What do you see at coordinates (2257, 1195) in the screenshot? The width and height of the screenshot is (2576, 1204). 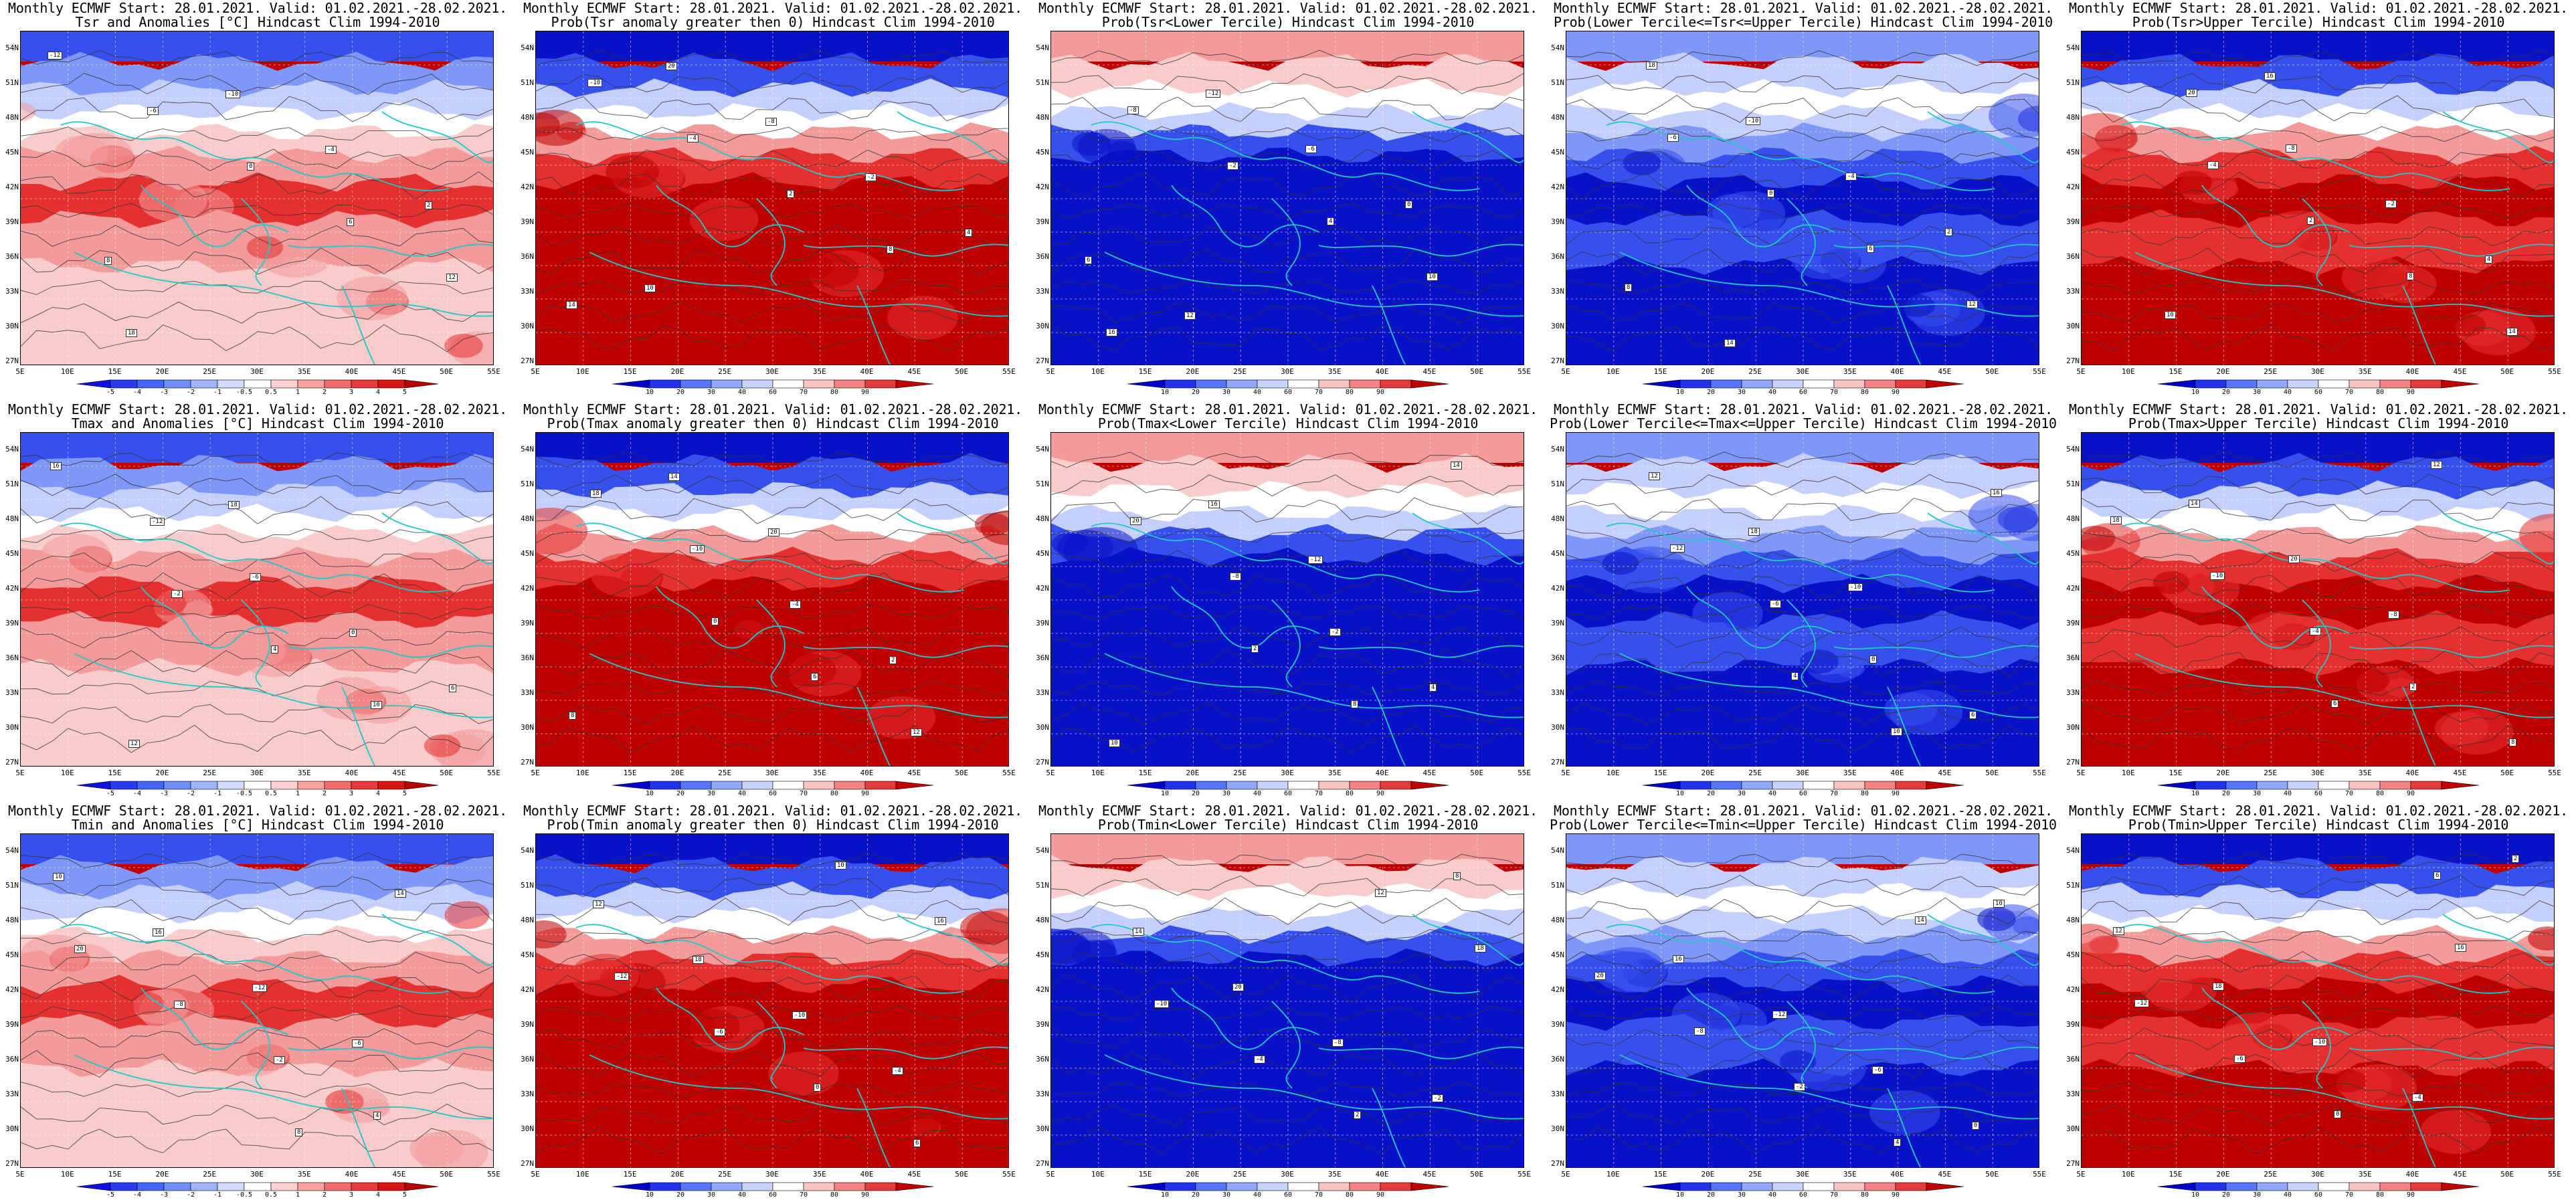 I see `colorbar-label: 30` at bounding box center [2257, 1195].